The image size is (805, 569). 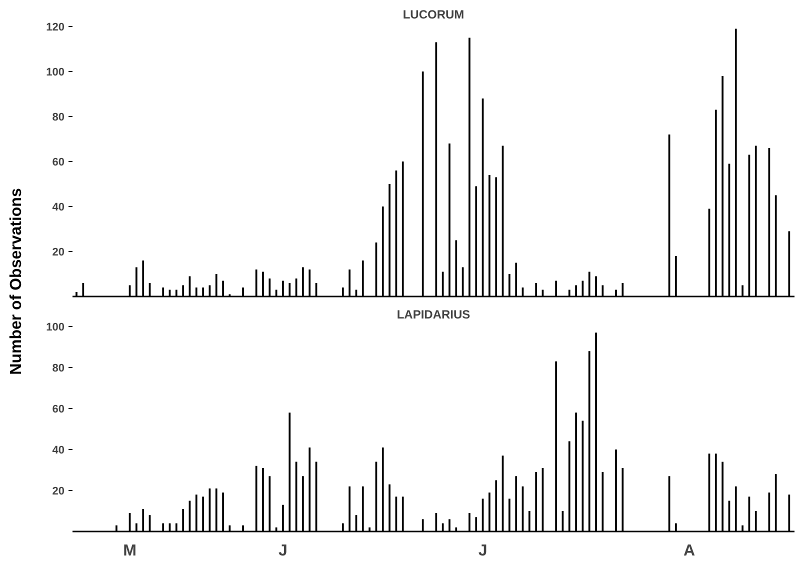 I want to click on y-axis-title: Number of Observations, so click(x=16, y=281).